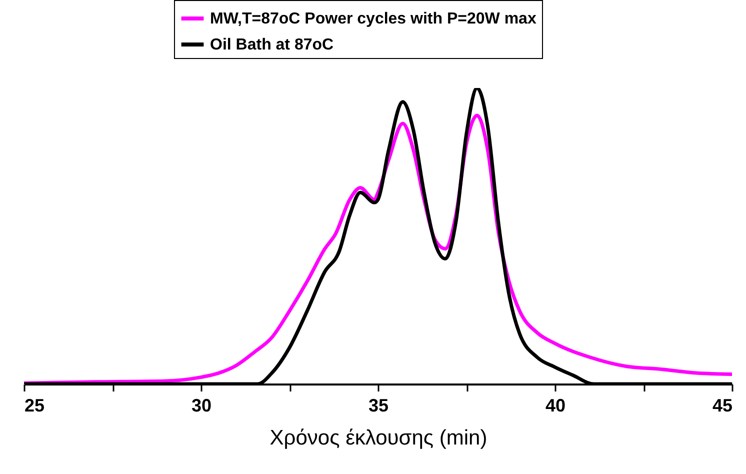 Image resolution: width=746 pixels, height=474 pixels. I want to click on legend-label: Oil Bath at 87oC, so click(272, 45).